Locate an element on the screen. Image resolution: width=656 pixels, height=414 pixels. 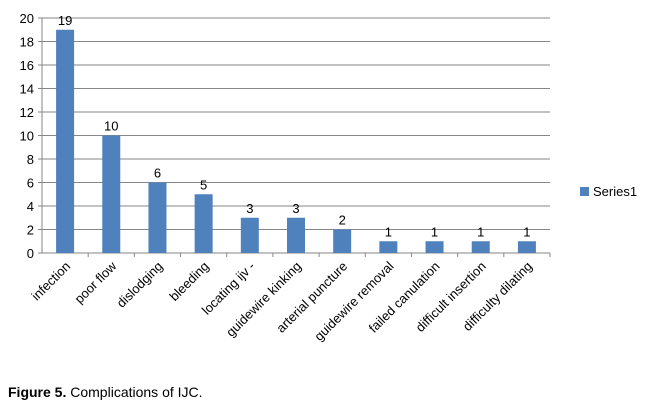
y-tick-label: 4 is located at coordinates (30, 206).